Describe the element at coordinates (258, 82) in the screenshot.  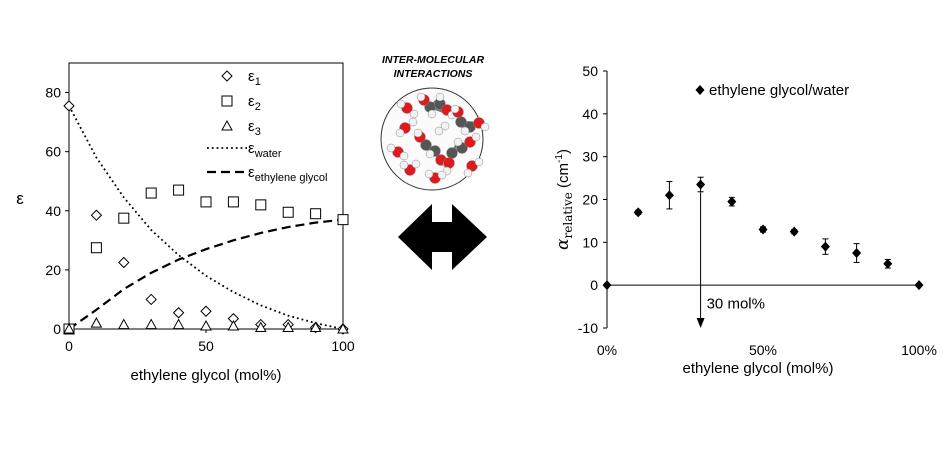
I see `legend-label-subscript: 1` at that location.